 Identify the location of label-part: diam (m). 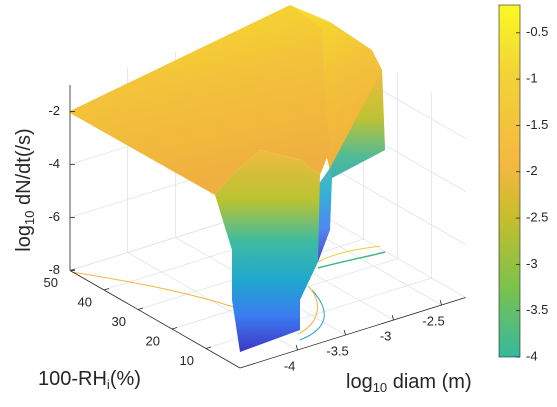
(429, 382).